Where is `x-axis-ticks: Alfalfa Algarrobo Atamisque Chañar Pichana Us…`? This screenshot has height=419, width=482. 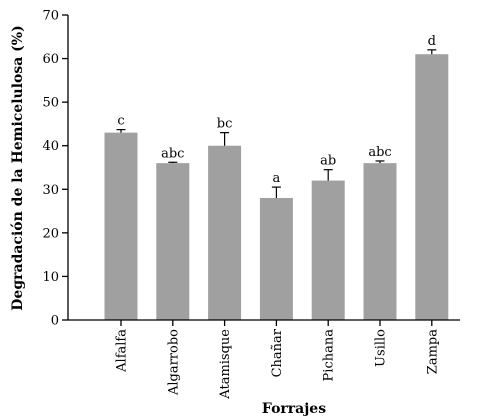
x-axis-ticks: Alfalfa Algarrobo Atamisque Chañar Pichana Us… is located at coordinates (277, 360).